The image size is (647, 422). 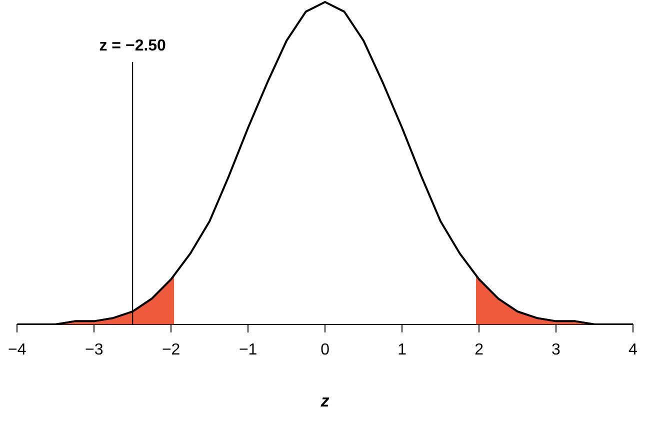 I want to click on x-tick-label: 1, so click(x=402, y=349).